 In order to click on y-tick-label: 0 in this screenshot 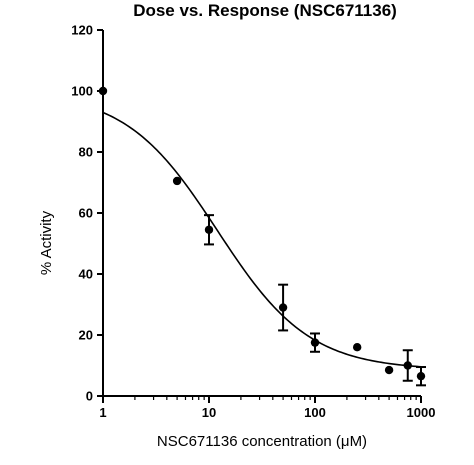, I will do `click(89, 396)`.